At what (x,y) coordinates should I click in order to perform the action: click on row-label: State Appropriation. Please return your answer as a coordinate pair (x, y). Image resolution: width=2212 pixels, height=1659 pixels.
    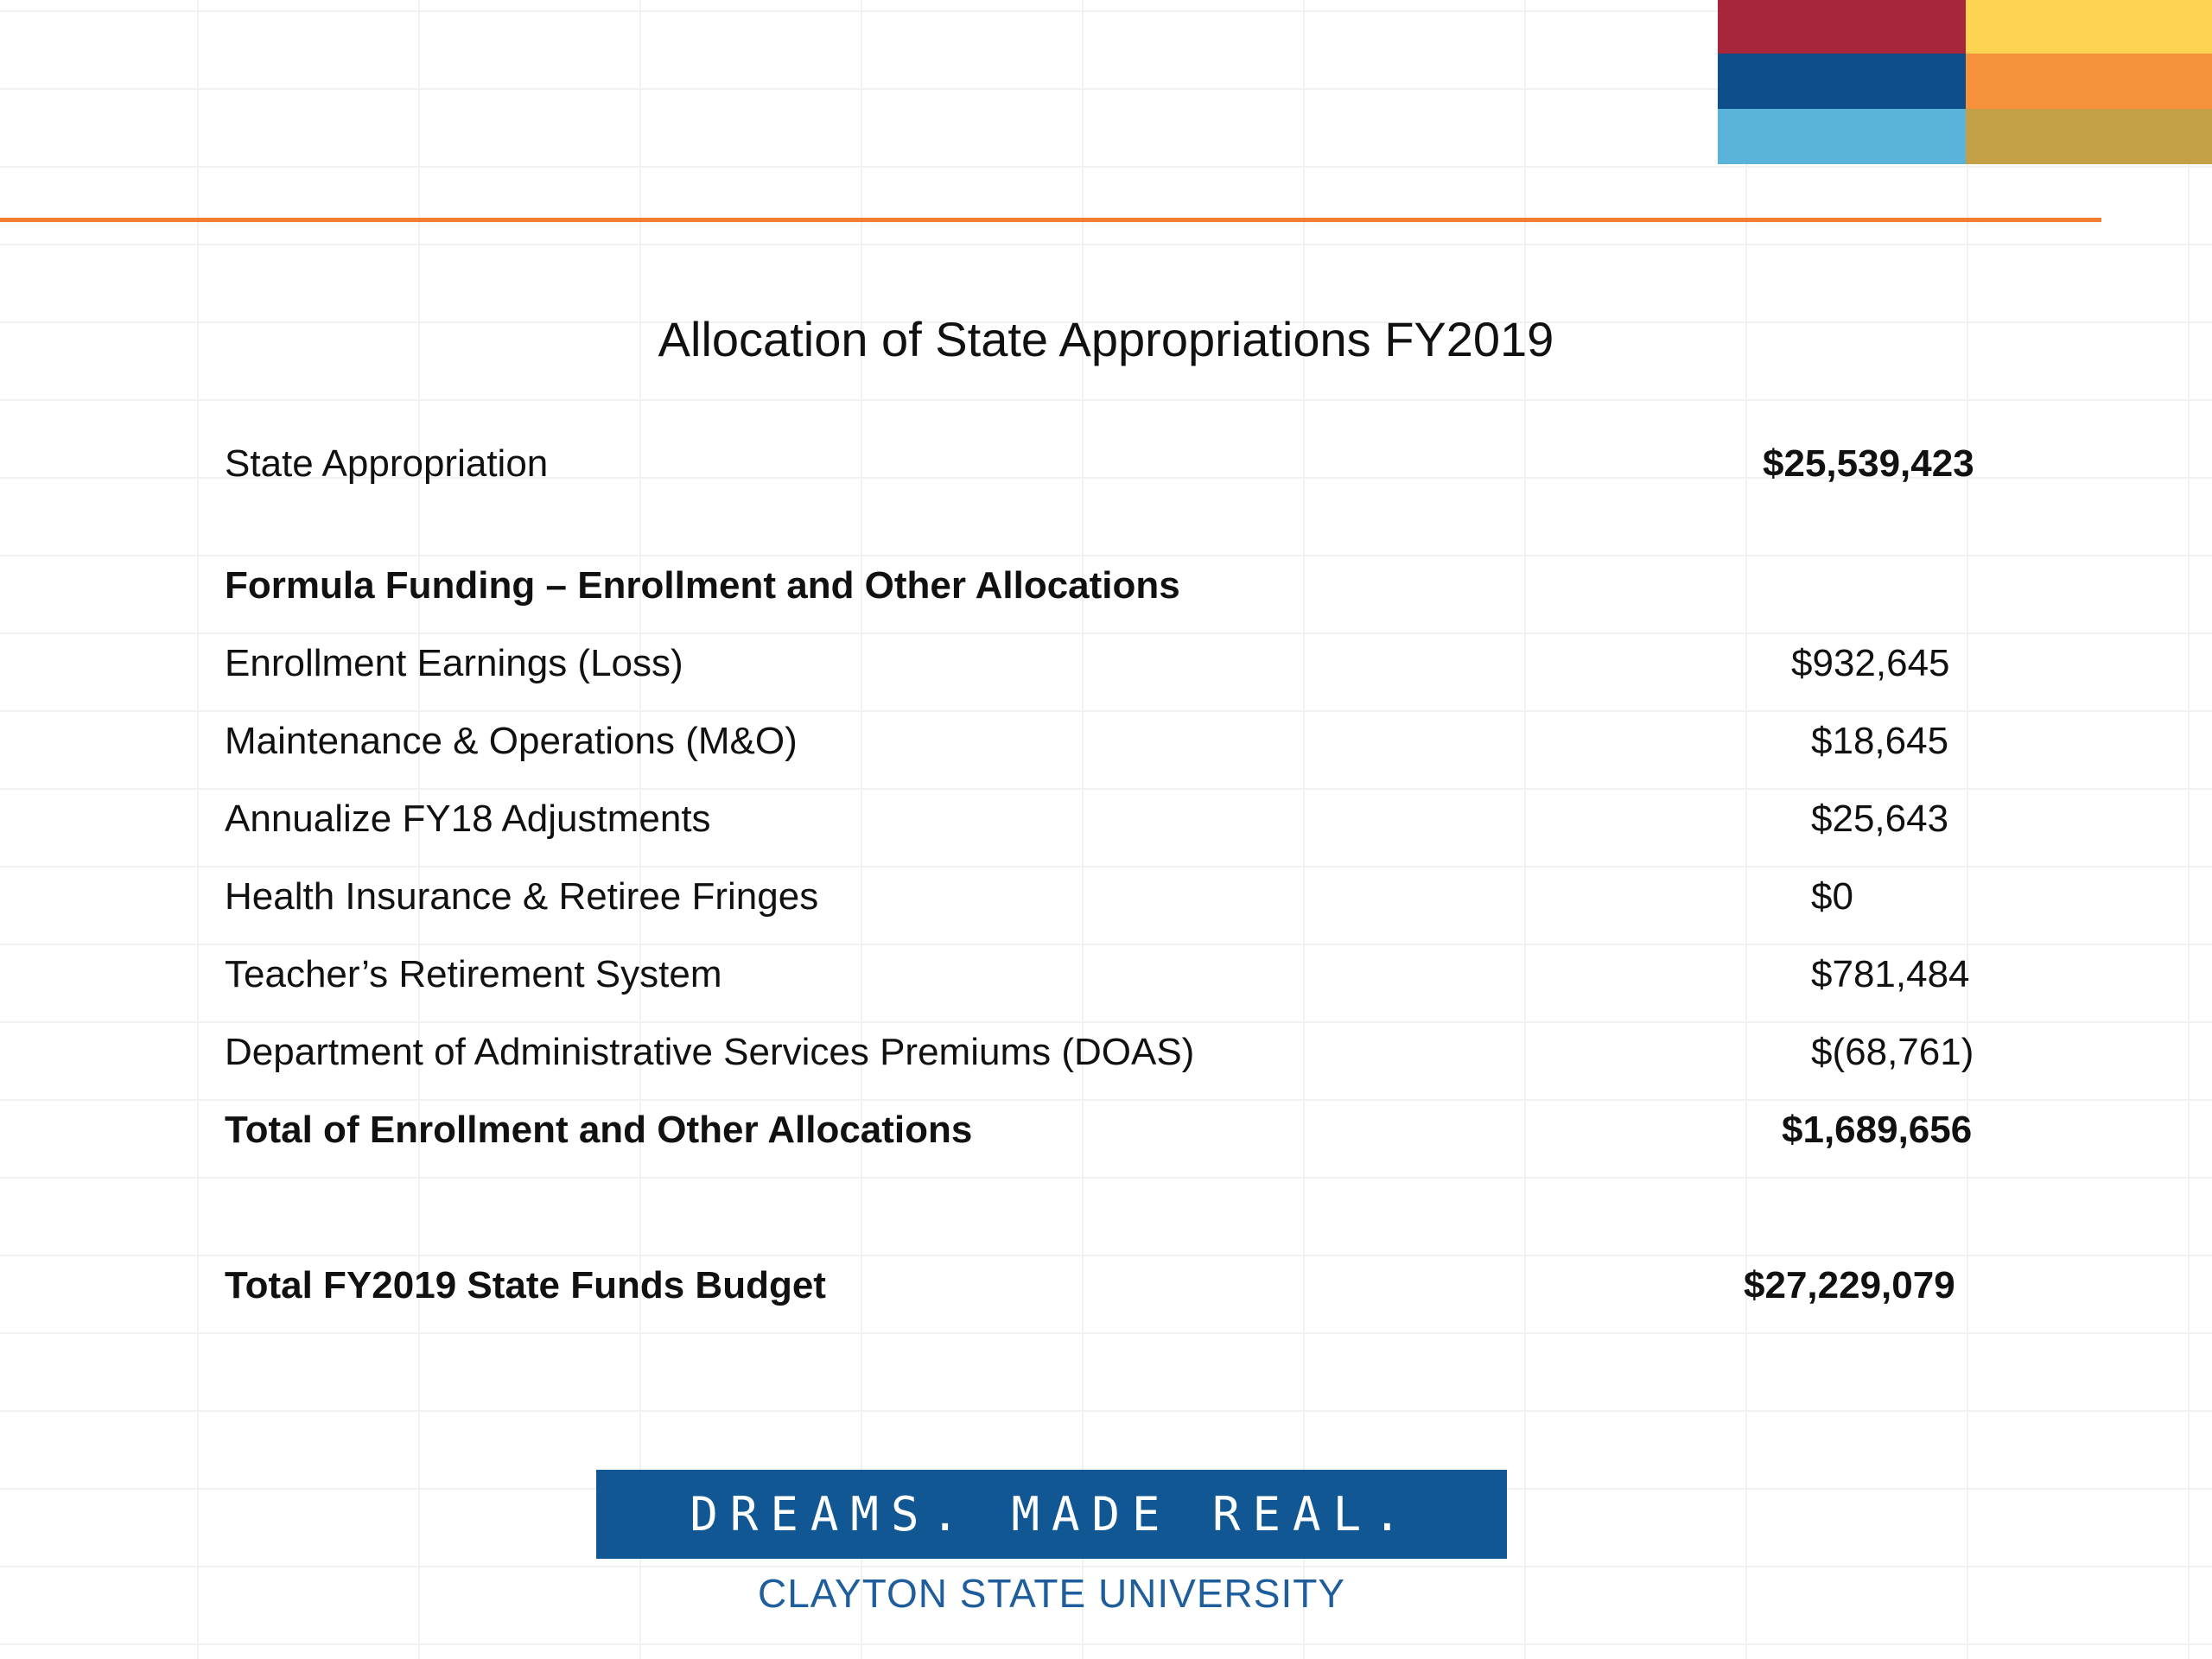
    Looking at the image, I should click on (387, 463).